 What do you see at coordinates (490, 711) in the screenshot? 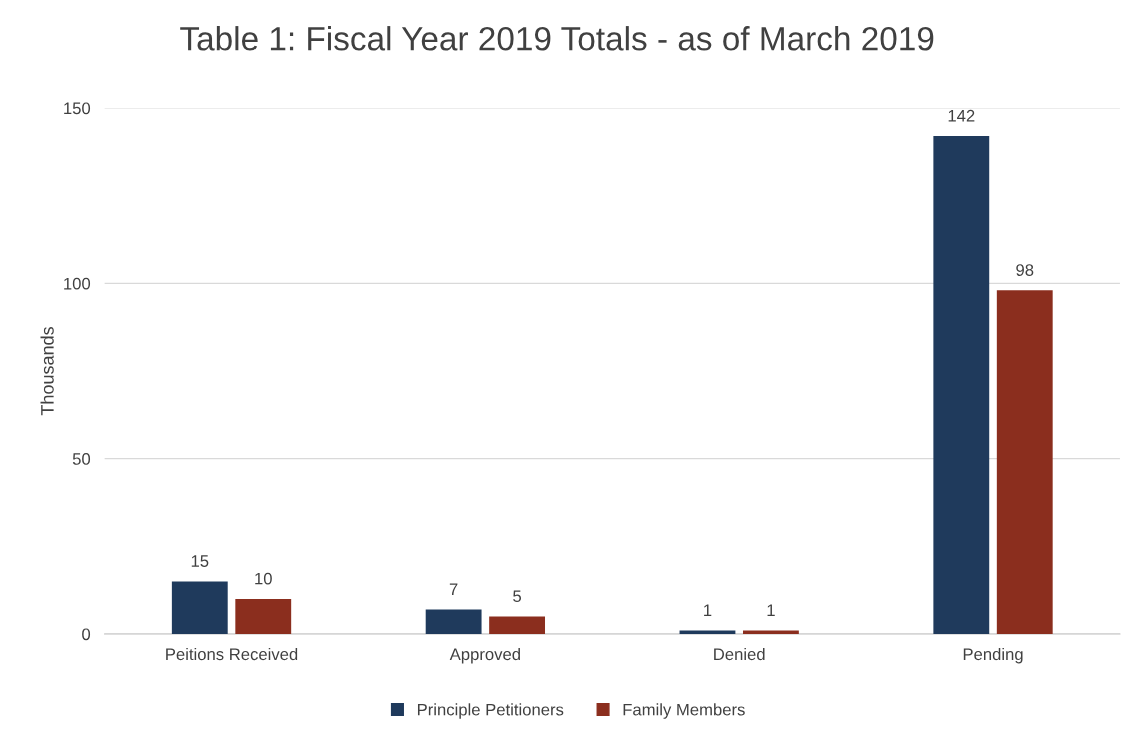
I see `legend-label: Principle Petitioners` at bounding box center [490, 711].